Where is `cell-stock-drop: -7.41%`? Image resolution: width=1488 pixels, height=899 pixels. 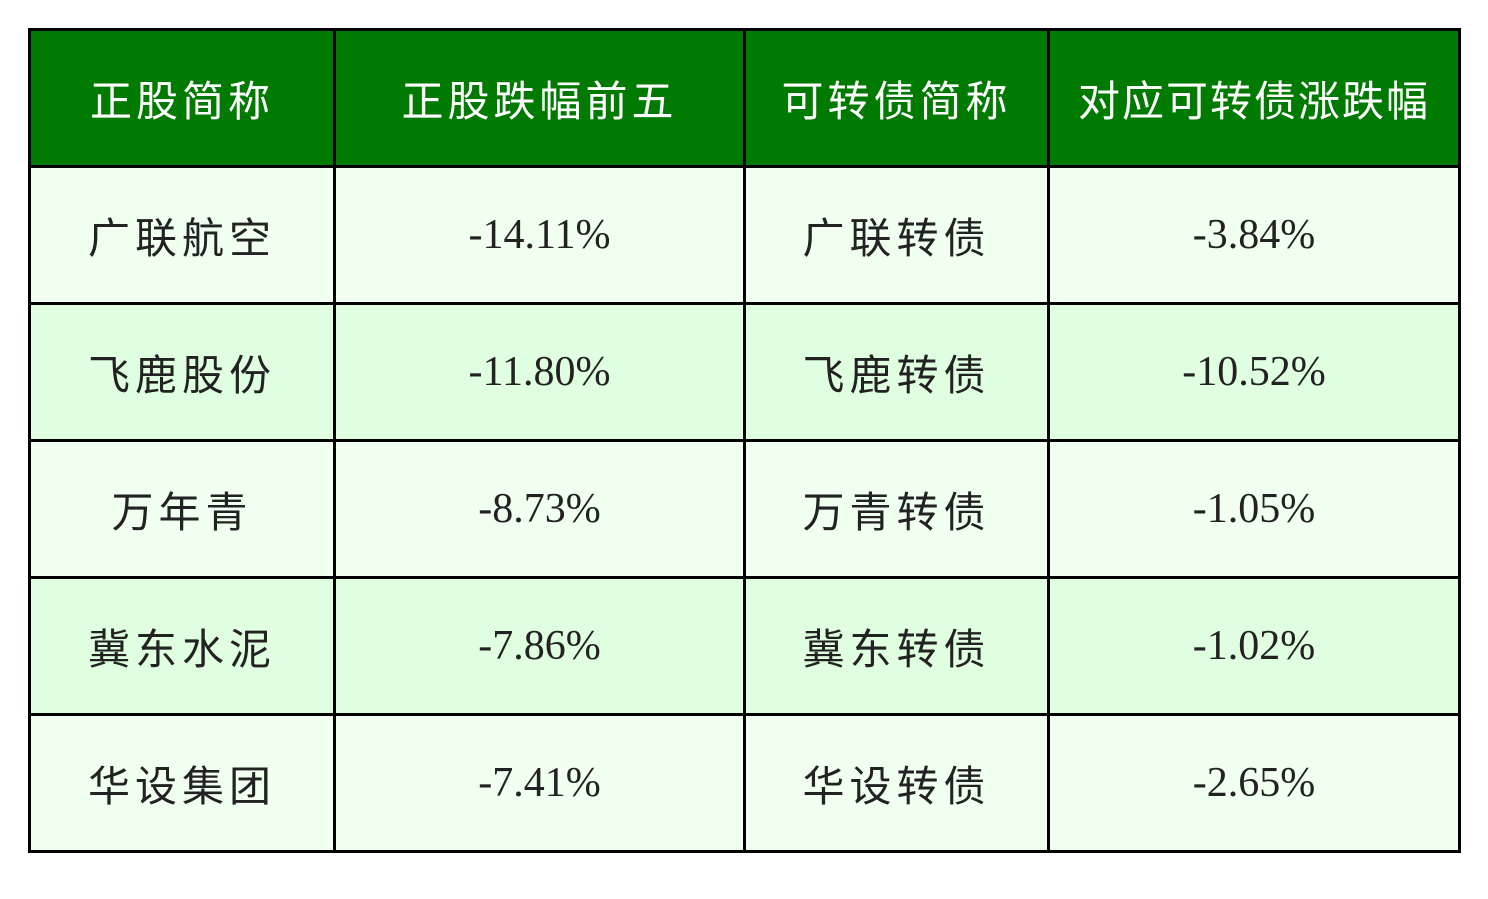
cell-stock-drop: -7.41% is located at coordinates (539, 783).